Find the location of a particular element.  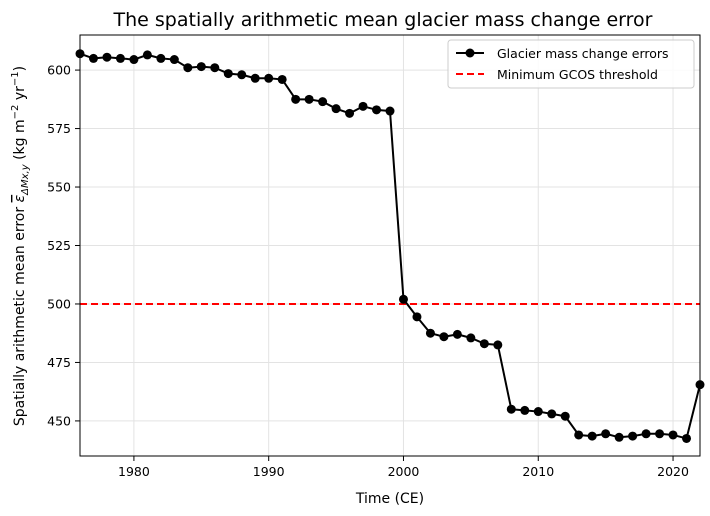

x-tick-label: 1980 is located at coordinates (134, 471).